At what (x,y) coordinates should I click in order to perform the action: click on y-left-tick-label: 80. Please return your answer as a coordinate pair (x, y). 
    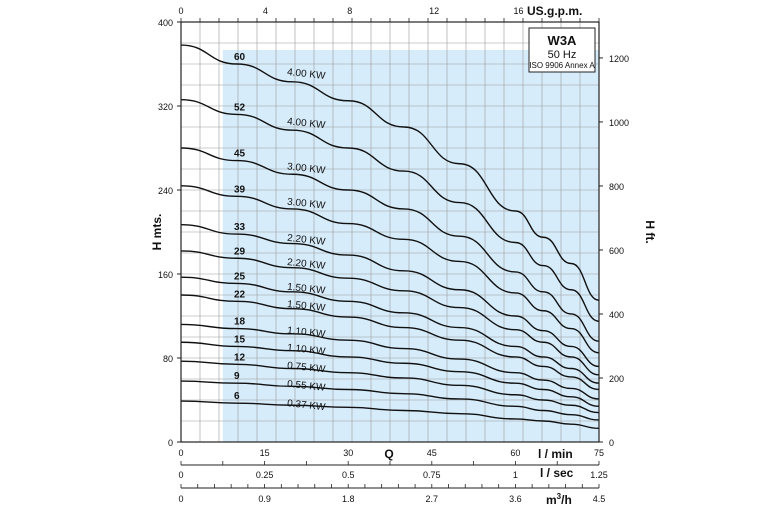
    Looking at the image, I should click on (168, 359).